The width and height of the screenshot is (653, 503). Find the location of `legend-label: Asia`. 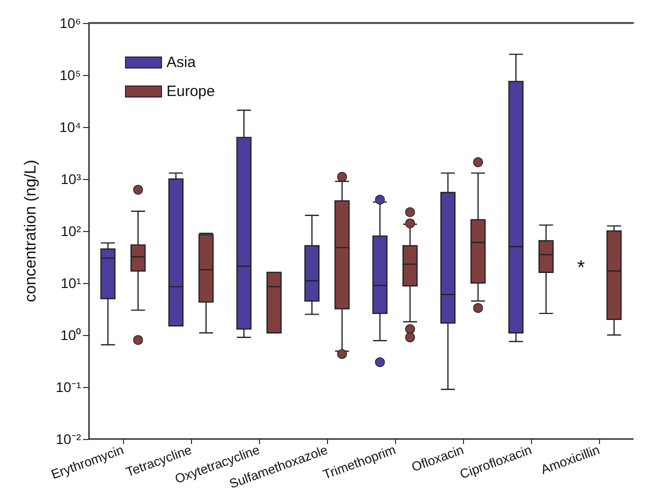

legend-label: Asia is located at coordinates (181, 62).